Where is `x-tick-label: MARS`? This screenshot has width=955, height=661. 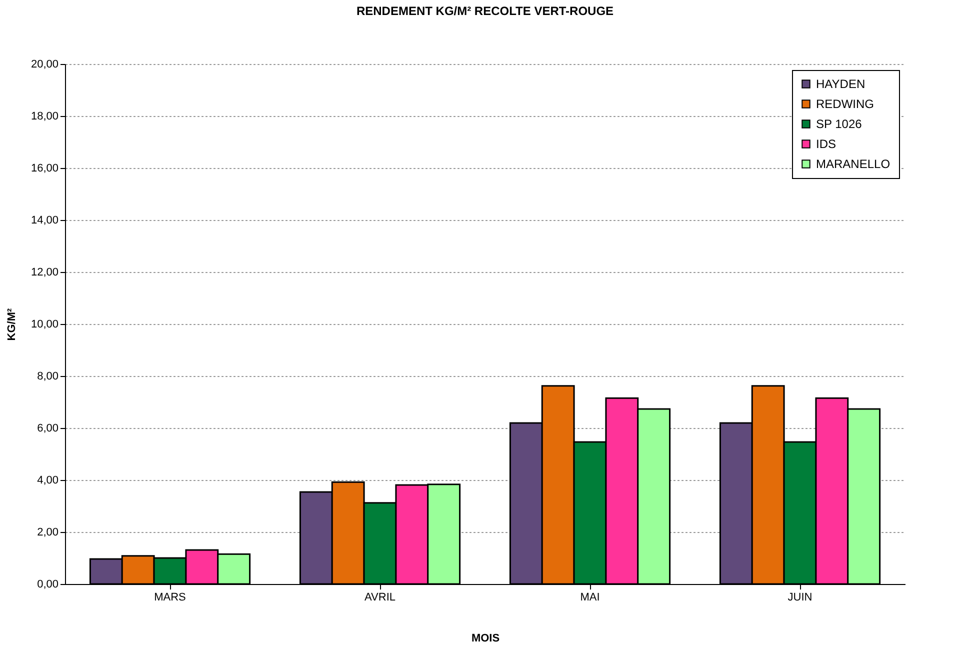
x-tick-label: MARS is located at coordinates (170, 598).